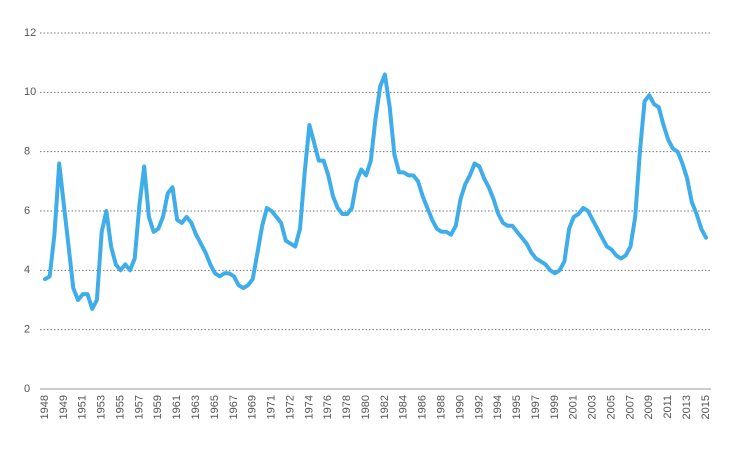 The image size is (738, 458). Describe the element at coordinates (649, 407) in the screenshot. I see `x-tick-label: 2009` at that location.